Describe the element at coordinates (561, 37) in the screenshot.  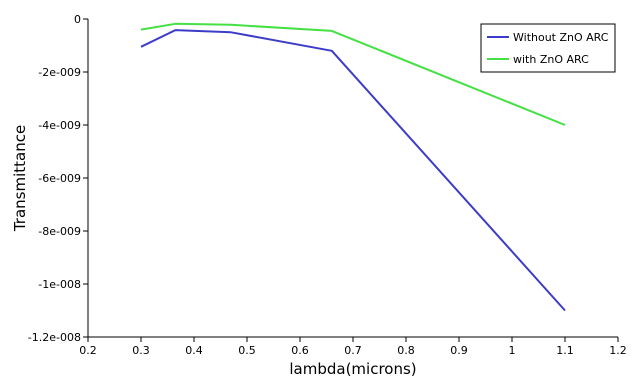
I see `legend-label: Without ZnO ARC` at that location.